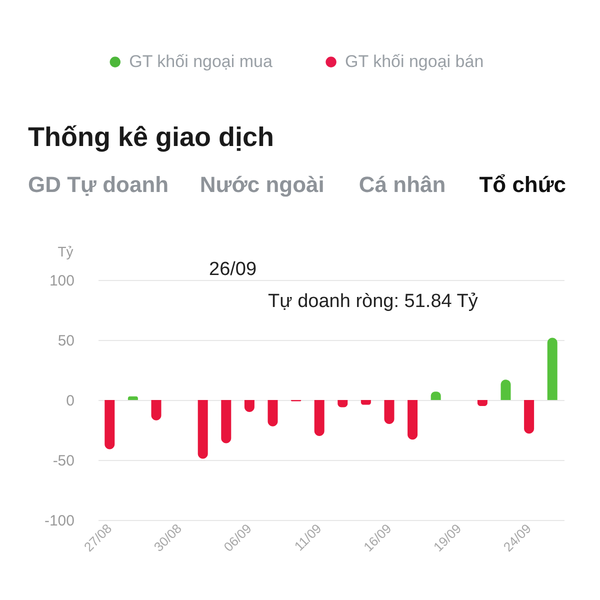 This screenshot has height=600, width=600. What do you see at coordinates (151, 137) in the screenshot?
I see `chart-title: Thống kê giao dịch` at bounding box center [151, 137].